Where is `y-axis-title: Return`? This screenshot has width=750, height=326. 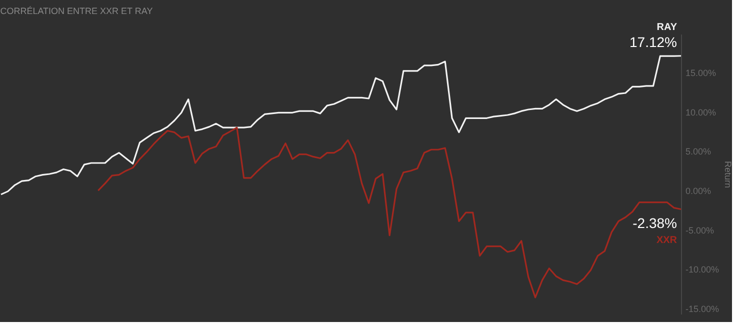 y-axis-title: Return is located at coordinates (728, 174).